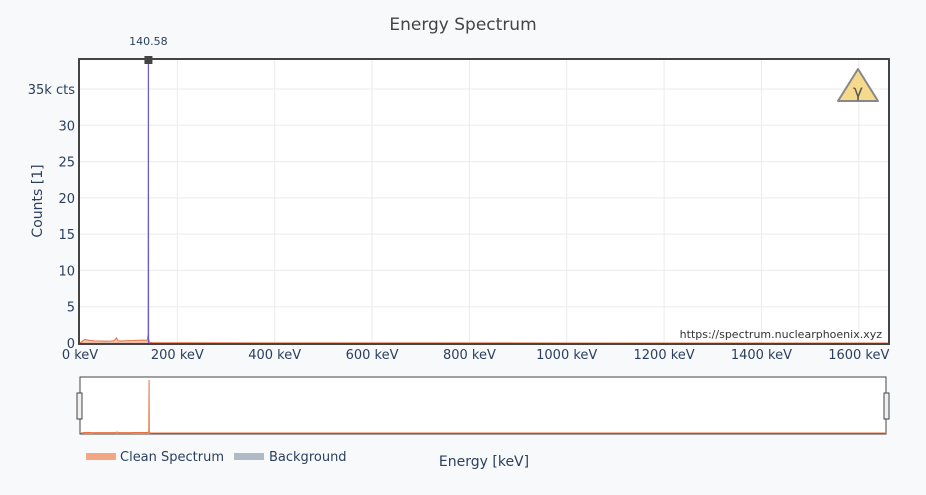 The width and height of the screenshot is (926, 495). Describe the element at coordinates (71, 344) in the screenshot. I see `y-tick-label: 0` at that location.